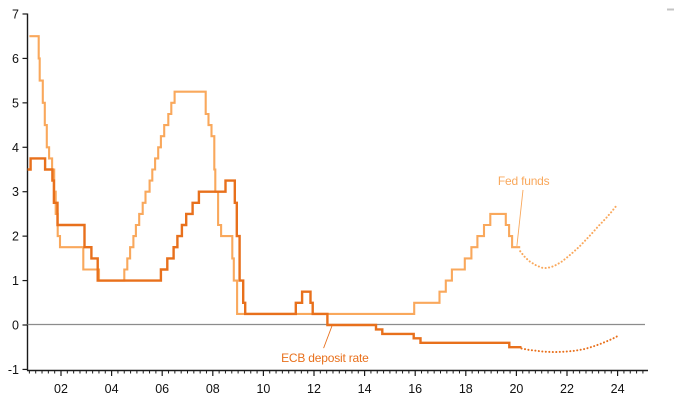 The image size is (674, 418). What do you see at coordinates (61, 389) in the screenshot?
I see `x-tick-label: 02` at bounding box center [61, 389].